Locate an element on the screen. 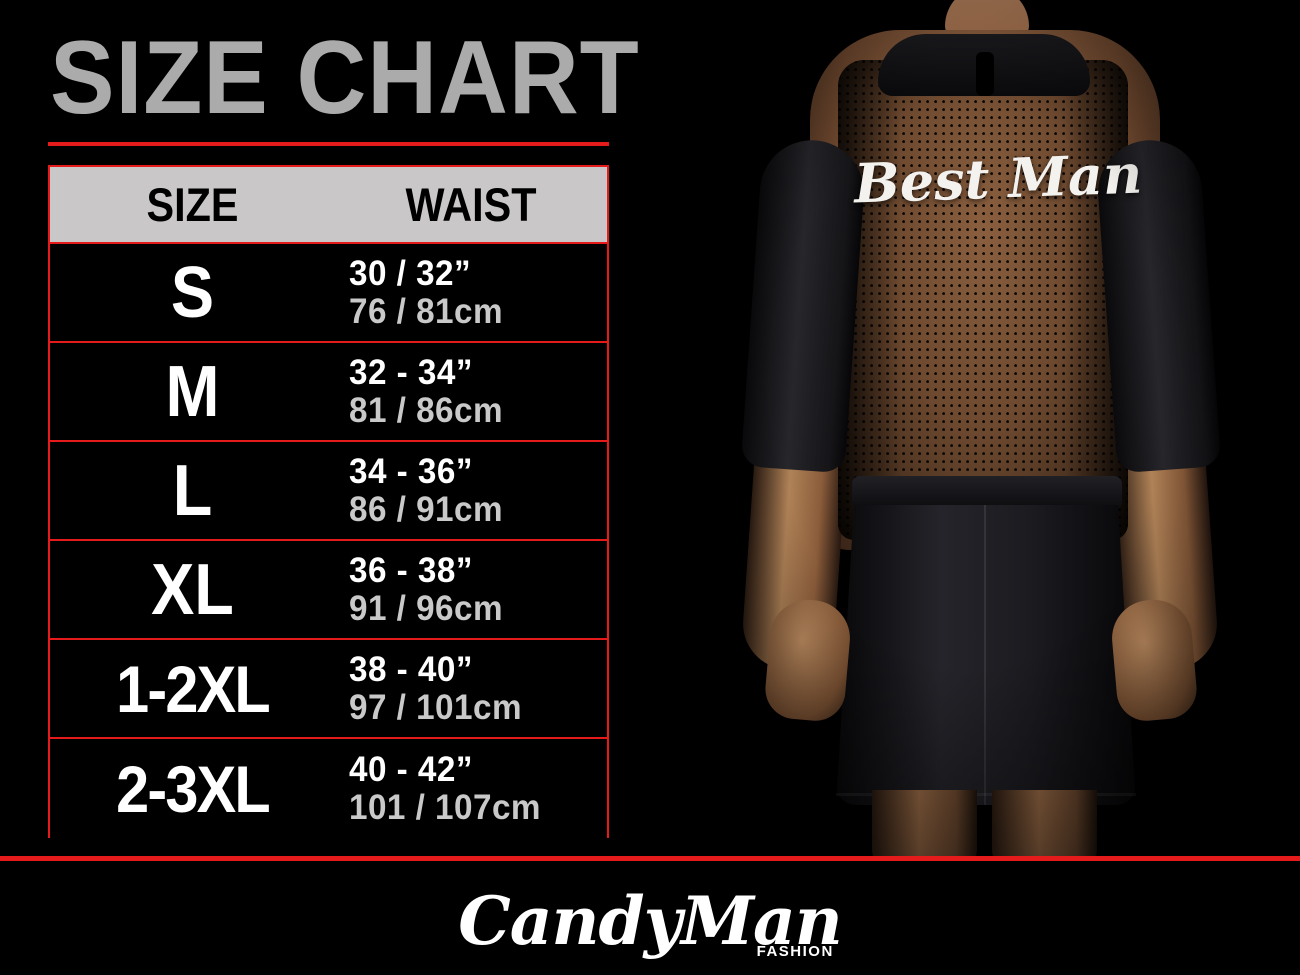 Image resolution: width=1300 pixels, height=975 pixels. waist-inches: 36 - 38” is located at coordinates (411, 570).